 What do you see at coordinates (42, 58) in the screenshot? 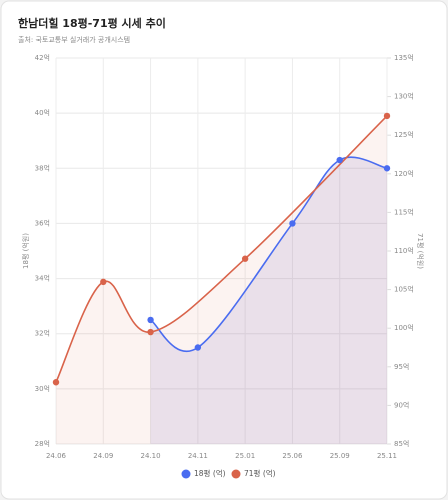
I see `y-tick-label: 42억` at bounding box center [42, 58].